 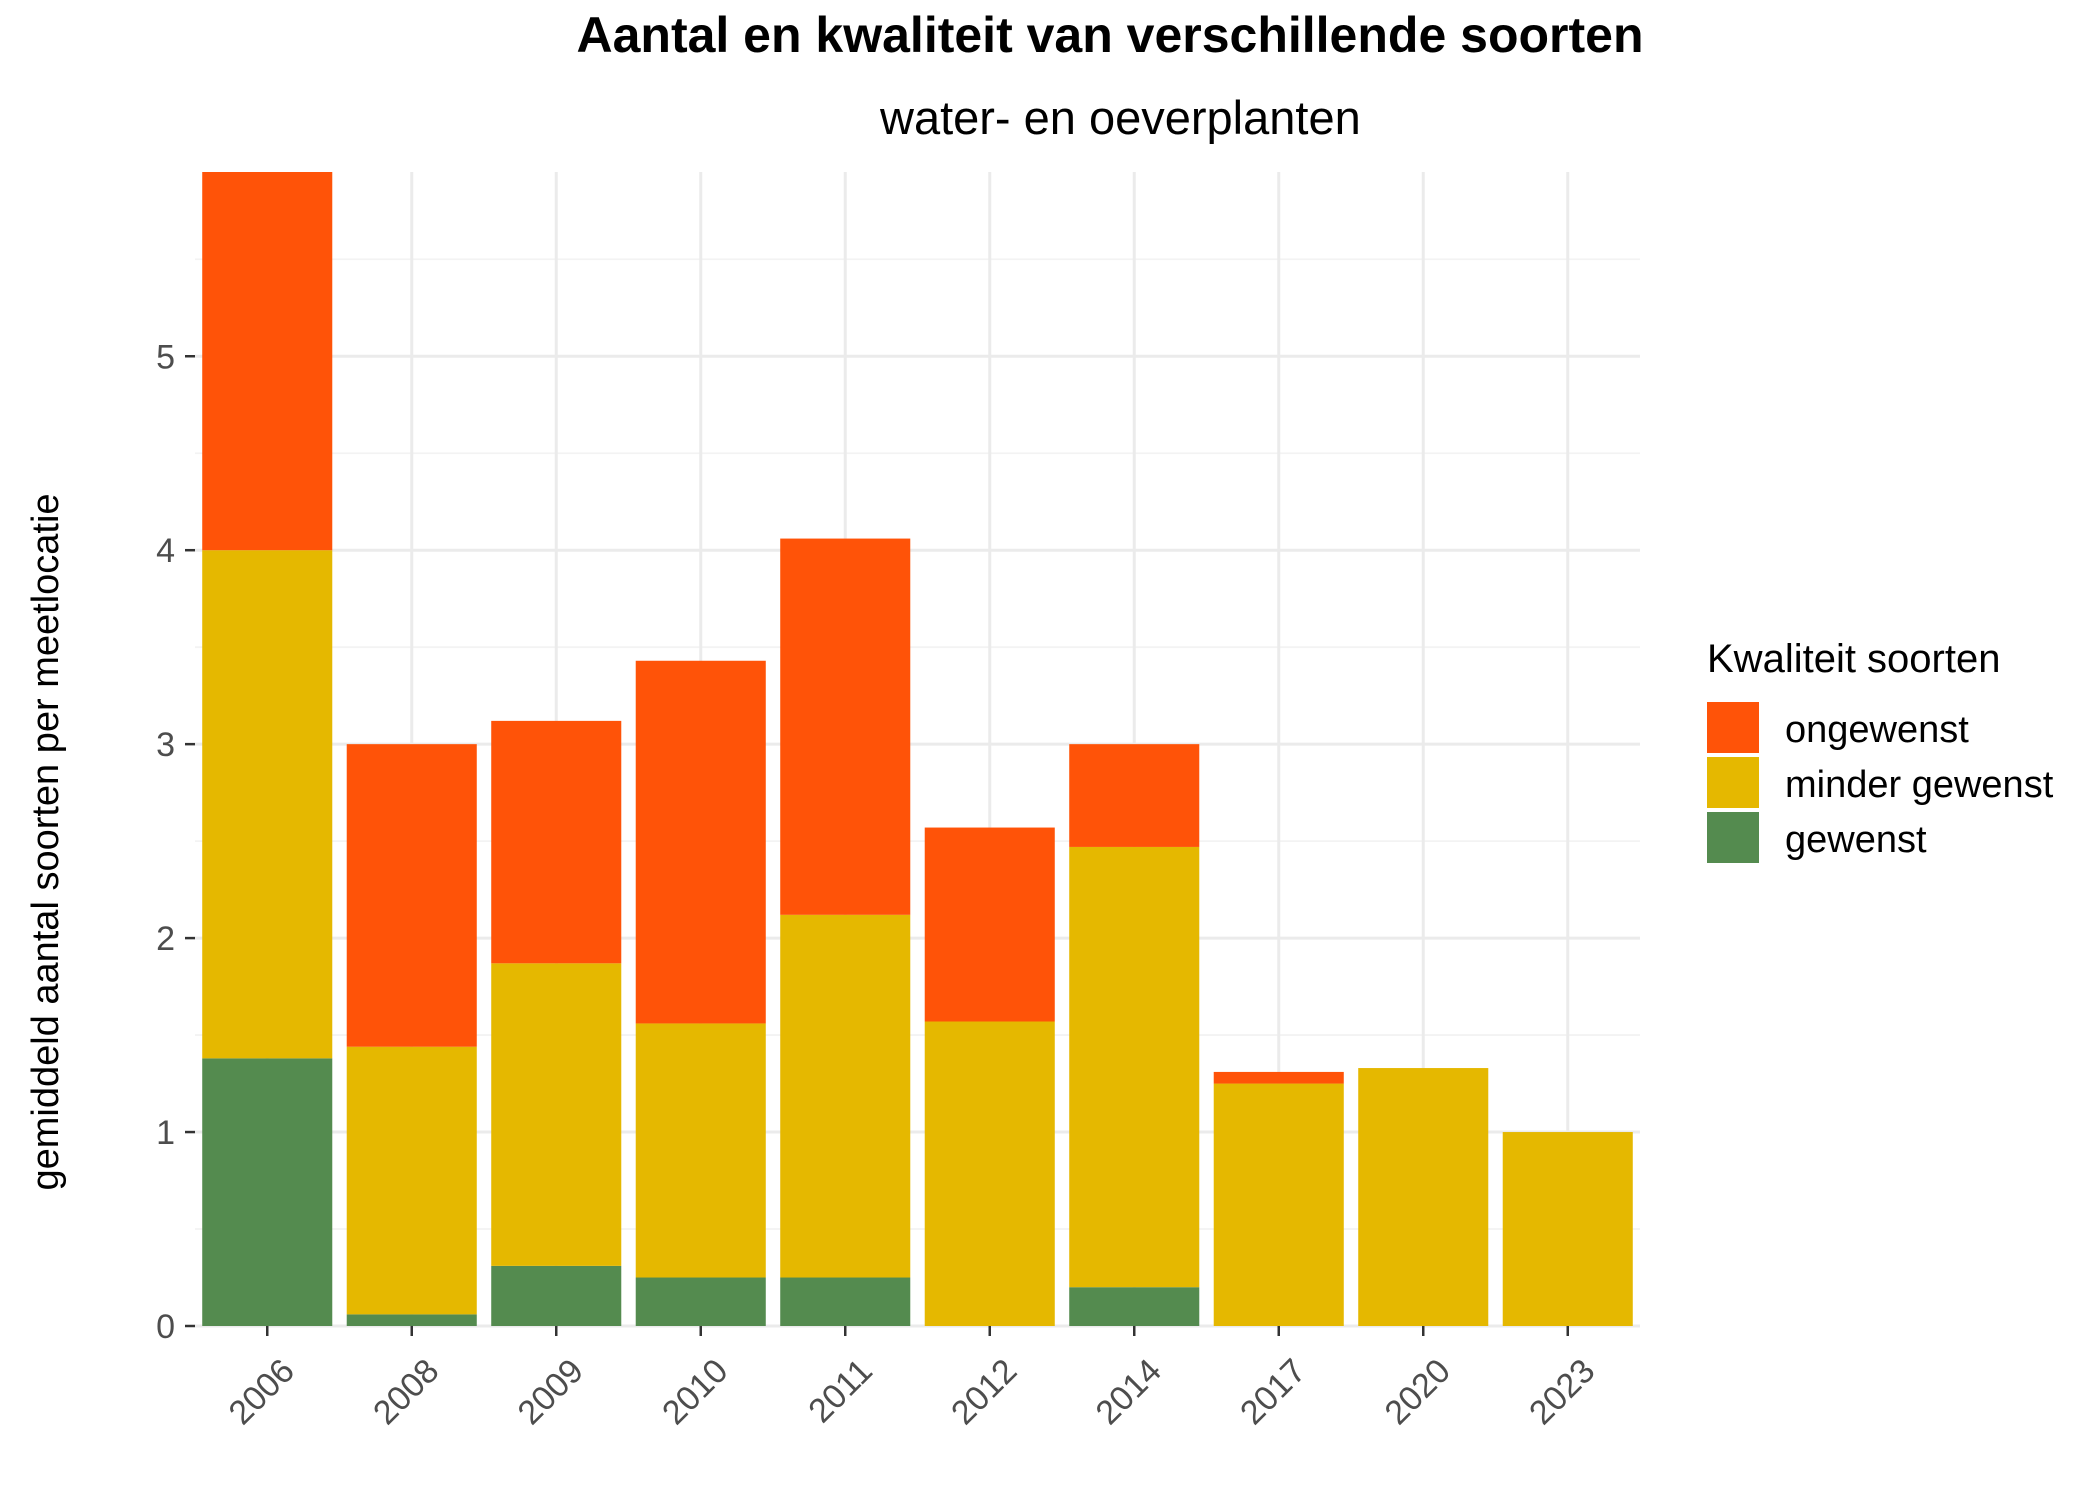 What do you see at coordinates (406, 1392) in the screenshot?
I see `x-tick-label: 2008` at bounding box center [406, 1392].